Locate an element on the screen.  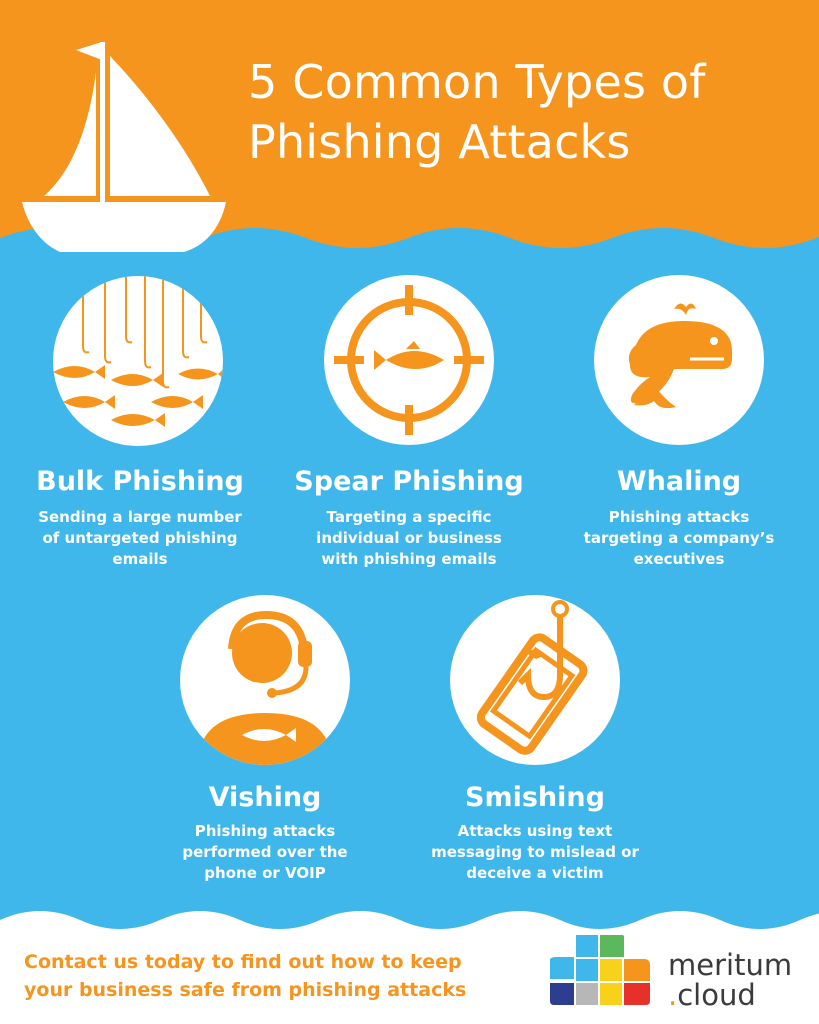
logo-line-2: .cloud is located at coordinates (730, 995).